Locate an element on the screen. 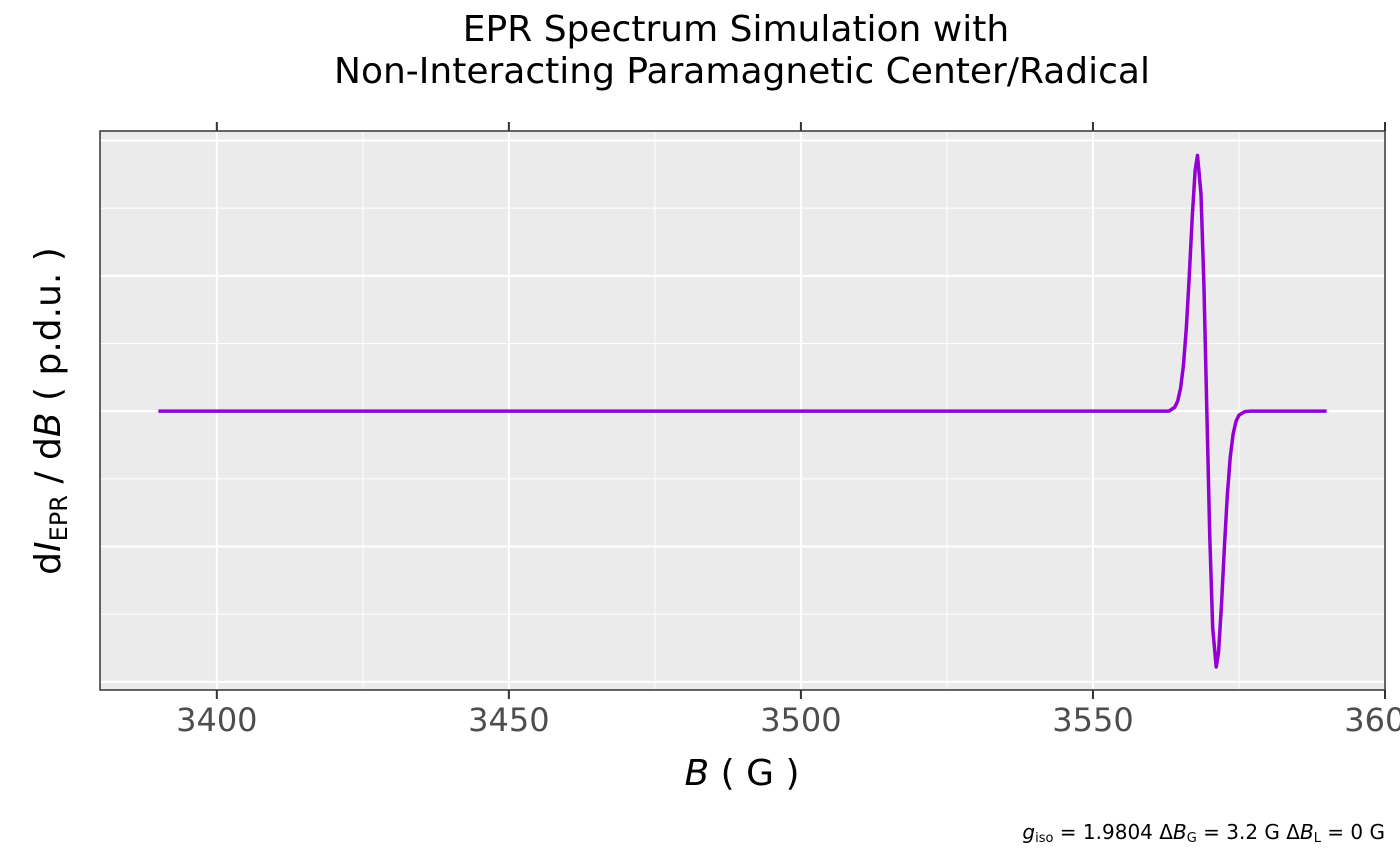  caption-part: L is located at coordinates (1318, 838).